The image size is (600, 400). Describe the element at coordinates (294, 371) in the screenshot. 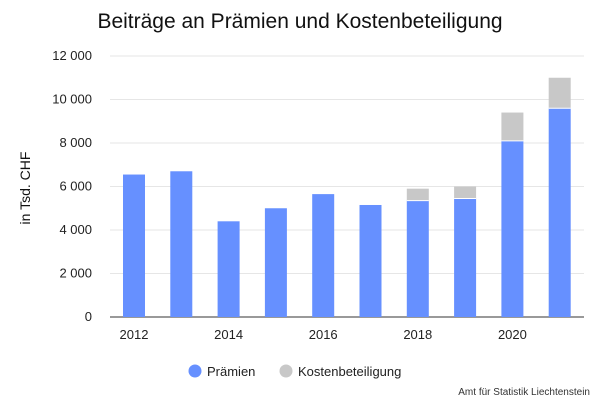

I see `legend: Prämien Kostenbeteiligung` at that location.